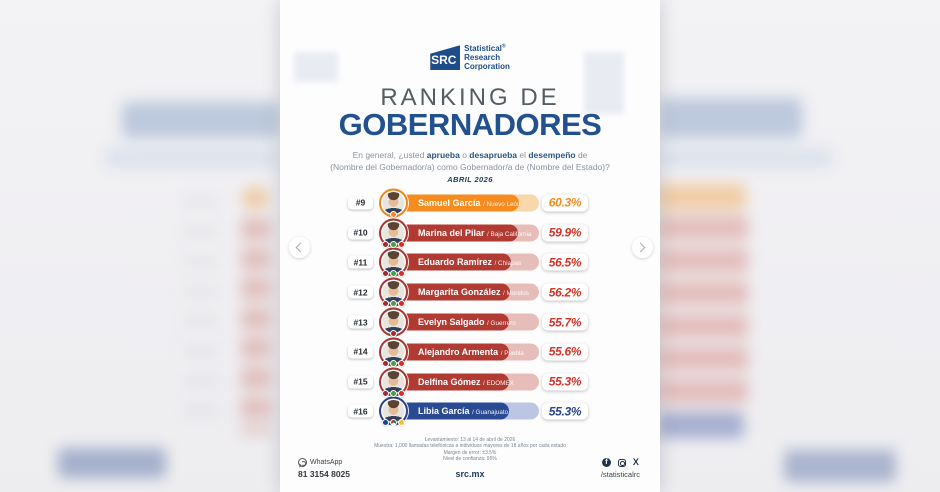 Image resolution: width=940 pixels, height=492 pixels. What do you see at coordinates (112, 463) in the screenshot?
I see `blurred-left-footer` at bounding box center [112, 463].